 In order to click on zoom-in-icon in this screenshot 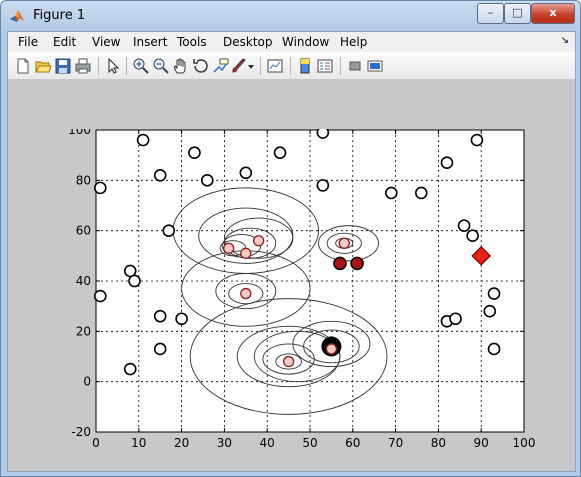, I will do `click(141, 66)`.